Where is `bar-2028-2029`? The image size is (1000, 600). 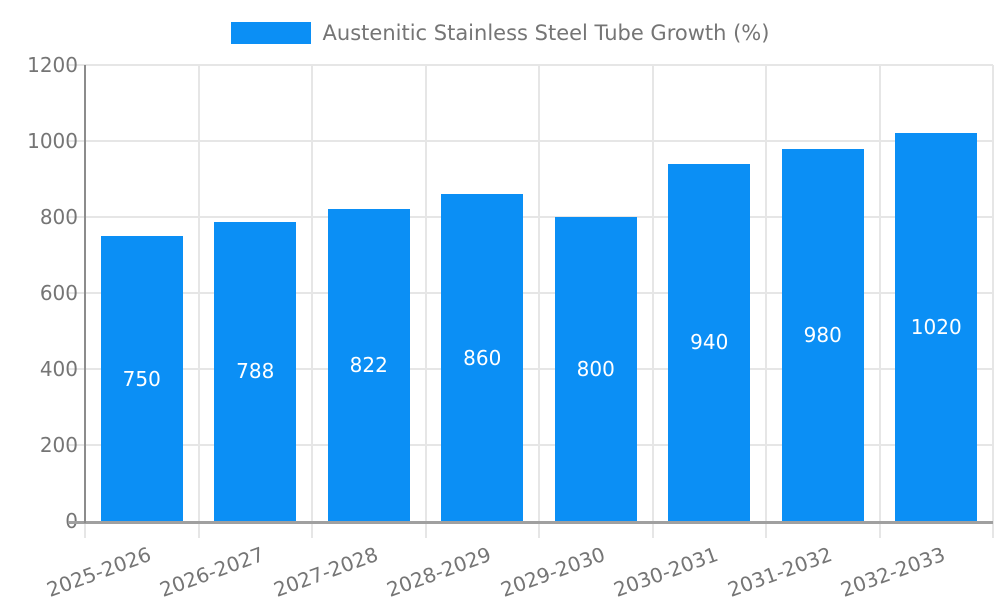 bar-2028-2029 is located at coordinates (482, 357).